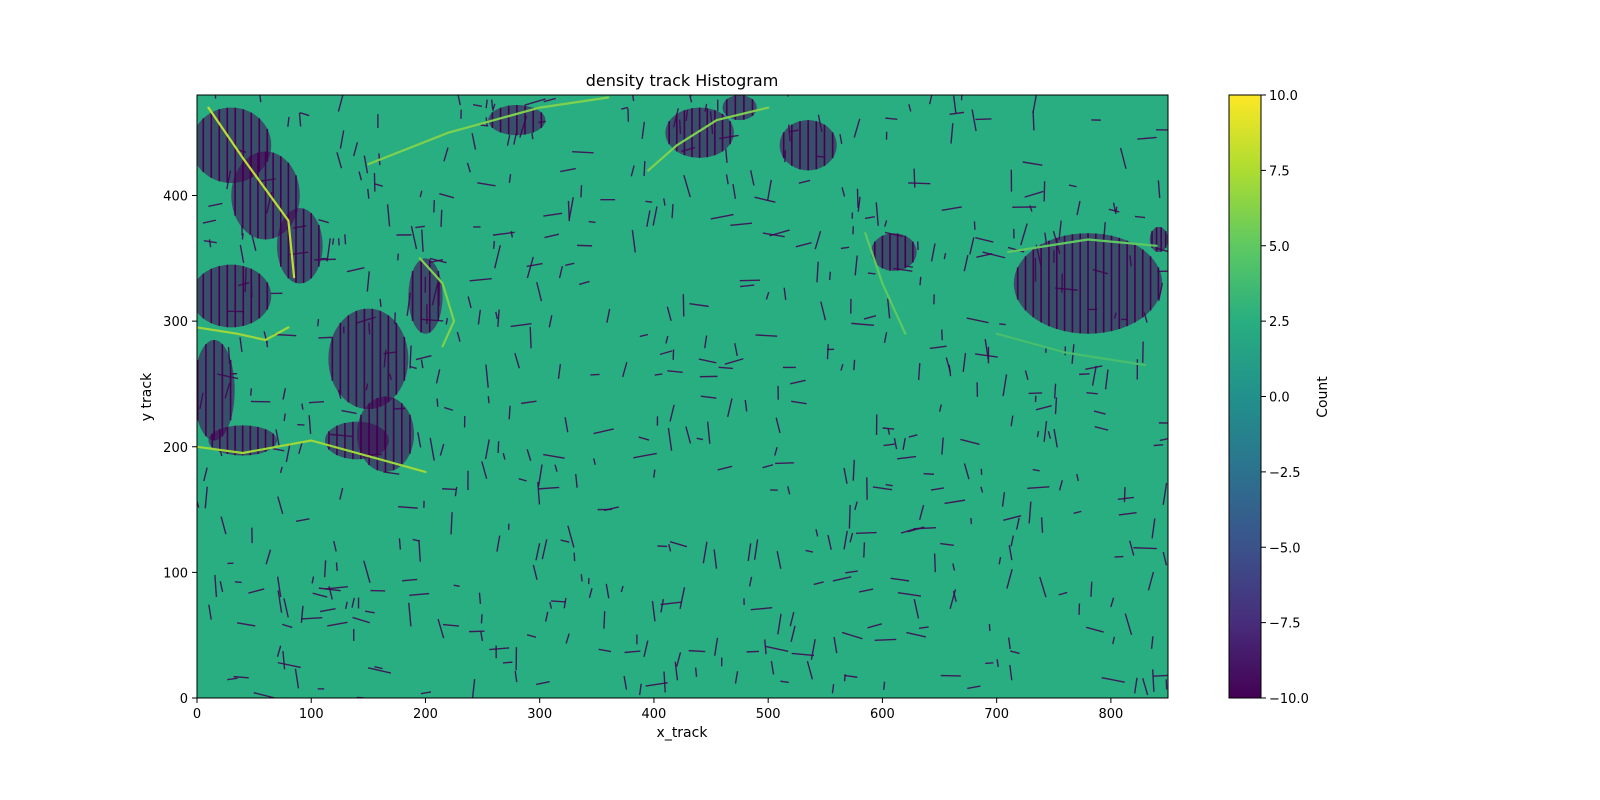  Describe the element at coordinates (175, 573) in the screenshot. I see `y-tick-label: 100` at that location.